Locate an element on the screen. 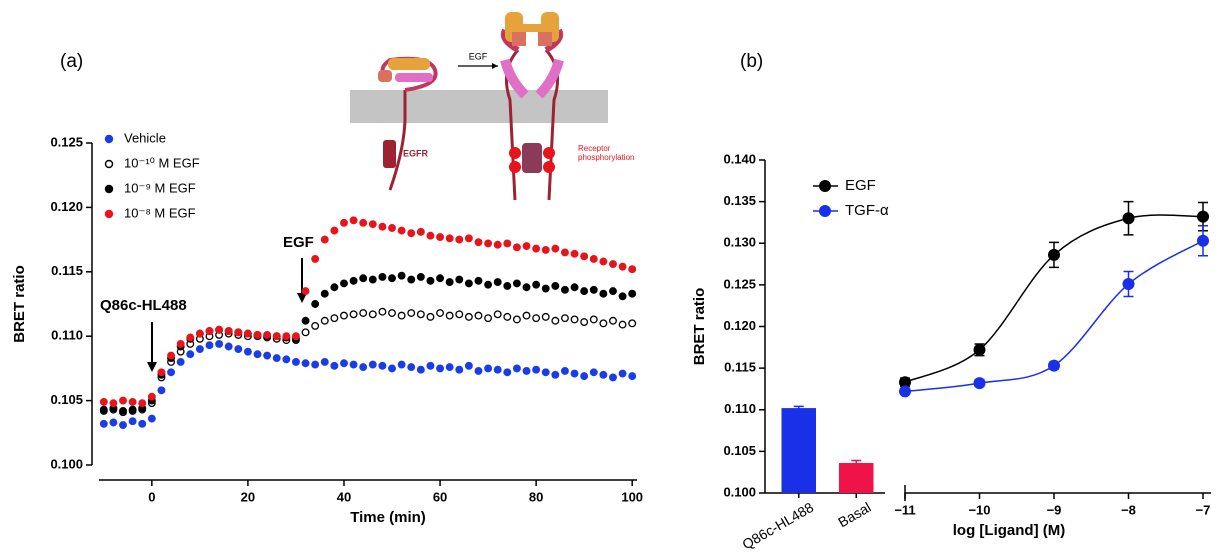  arrow-label: EGF is located at coordinates (478, 56).